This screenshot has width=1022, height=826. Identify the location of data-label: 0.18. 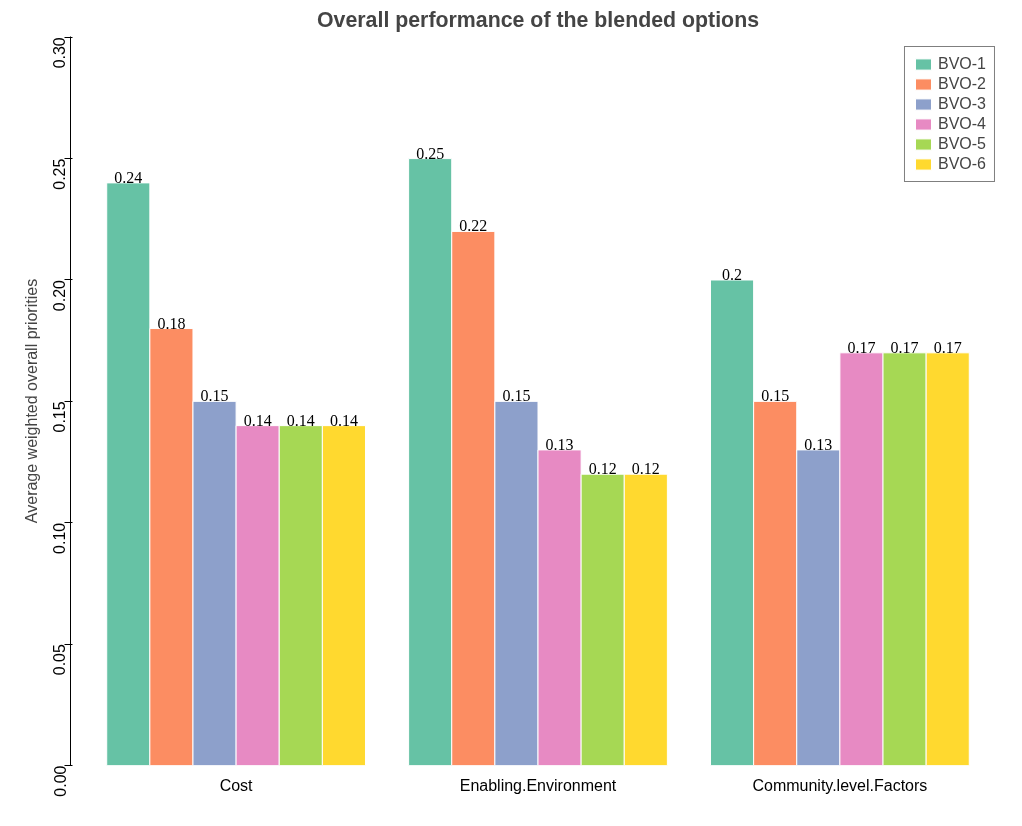
(171, 323).